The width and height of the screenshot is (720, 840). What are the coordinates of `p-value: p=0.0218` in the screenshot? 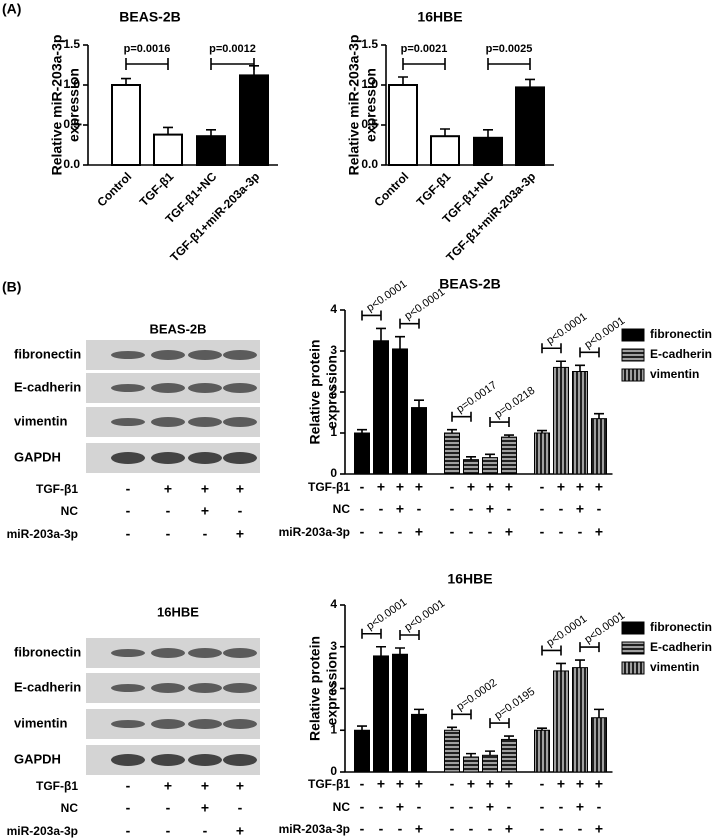 It's located at (515, 403).